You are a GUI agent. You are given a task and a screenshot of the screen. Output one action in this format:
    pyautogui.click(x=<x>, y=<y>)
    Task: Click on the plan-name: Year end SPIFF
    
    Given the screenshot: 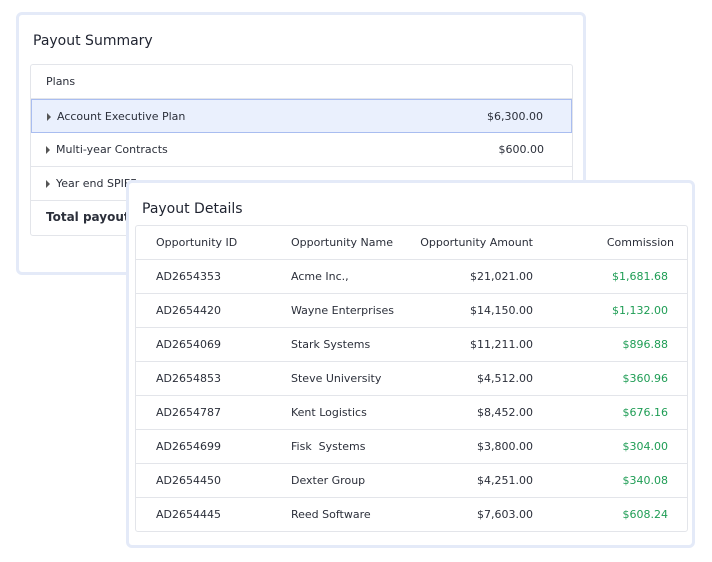 What is the action you would take?
    pyautogui.click(x=96, y=183)
    